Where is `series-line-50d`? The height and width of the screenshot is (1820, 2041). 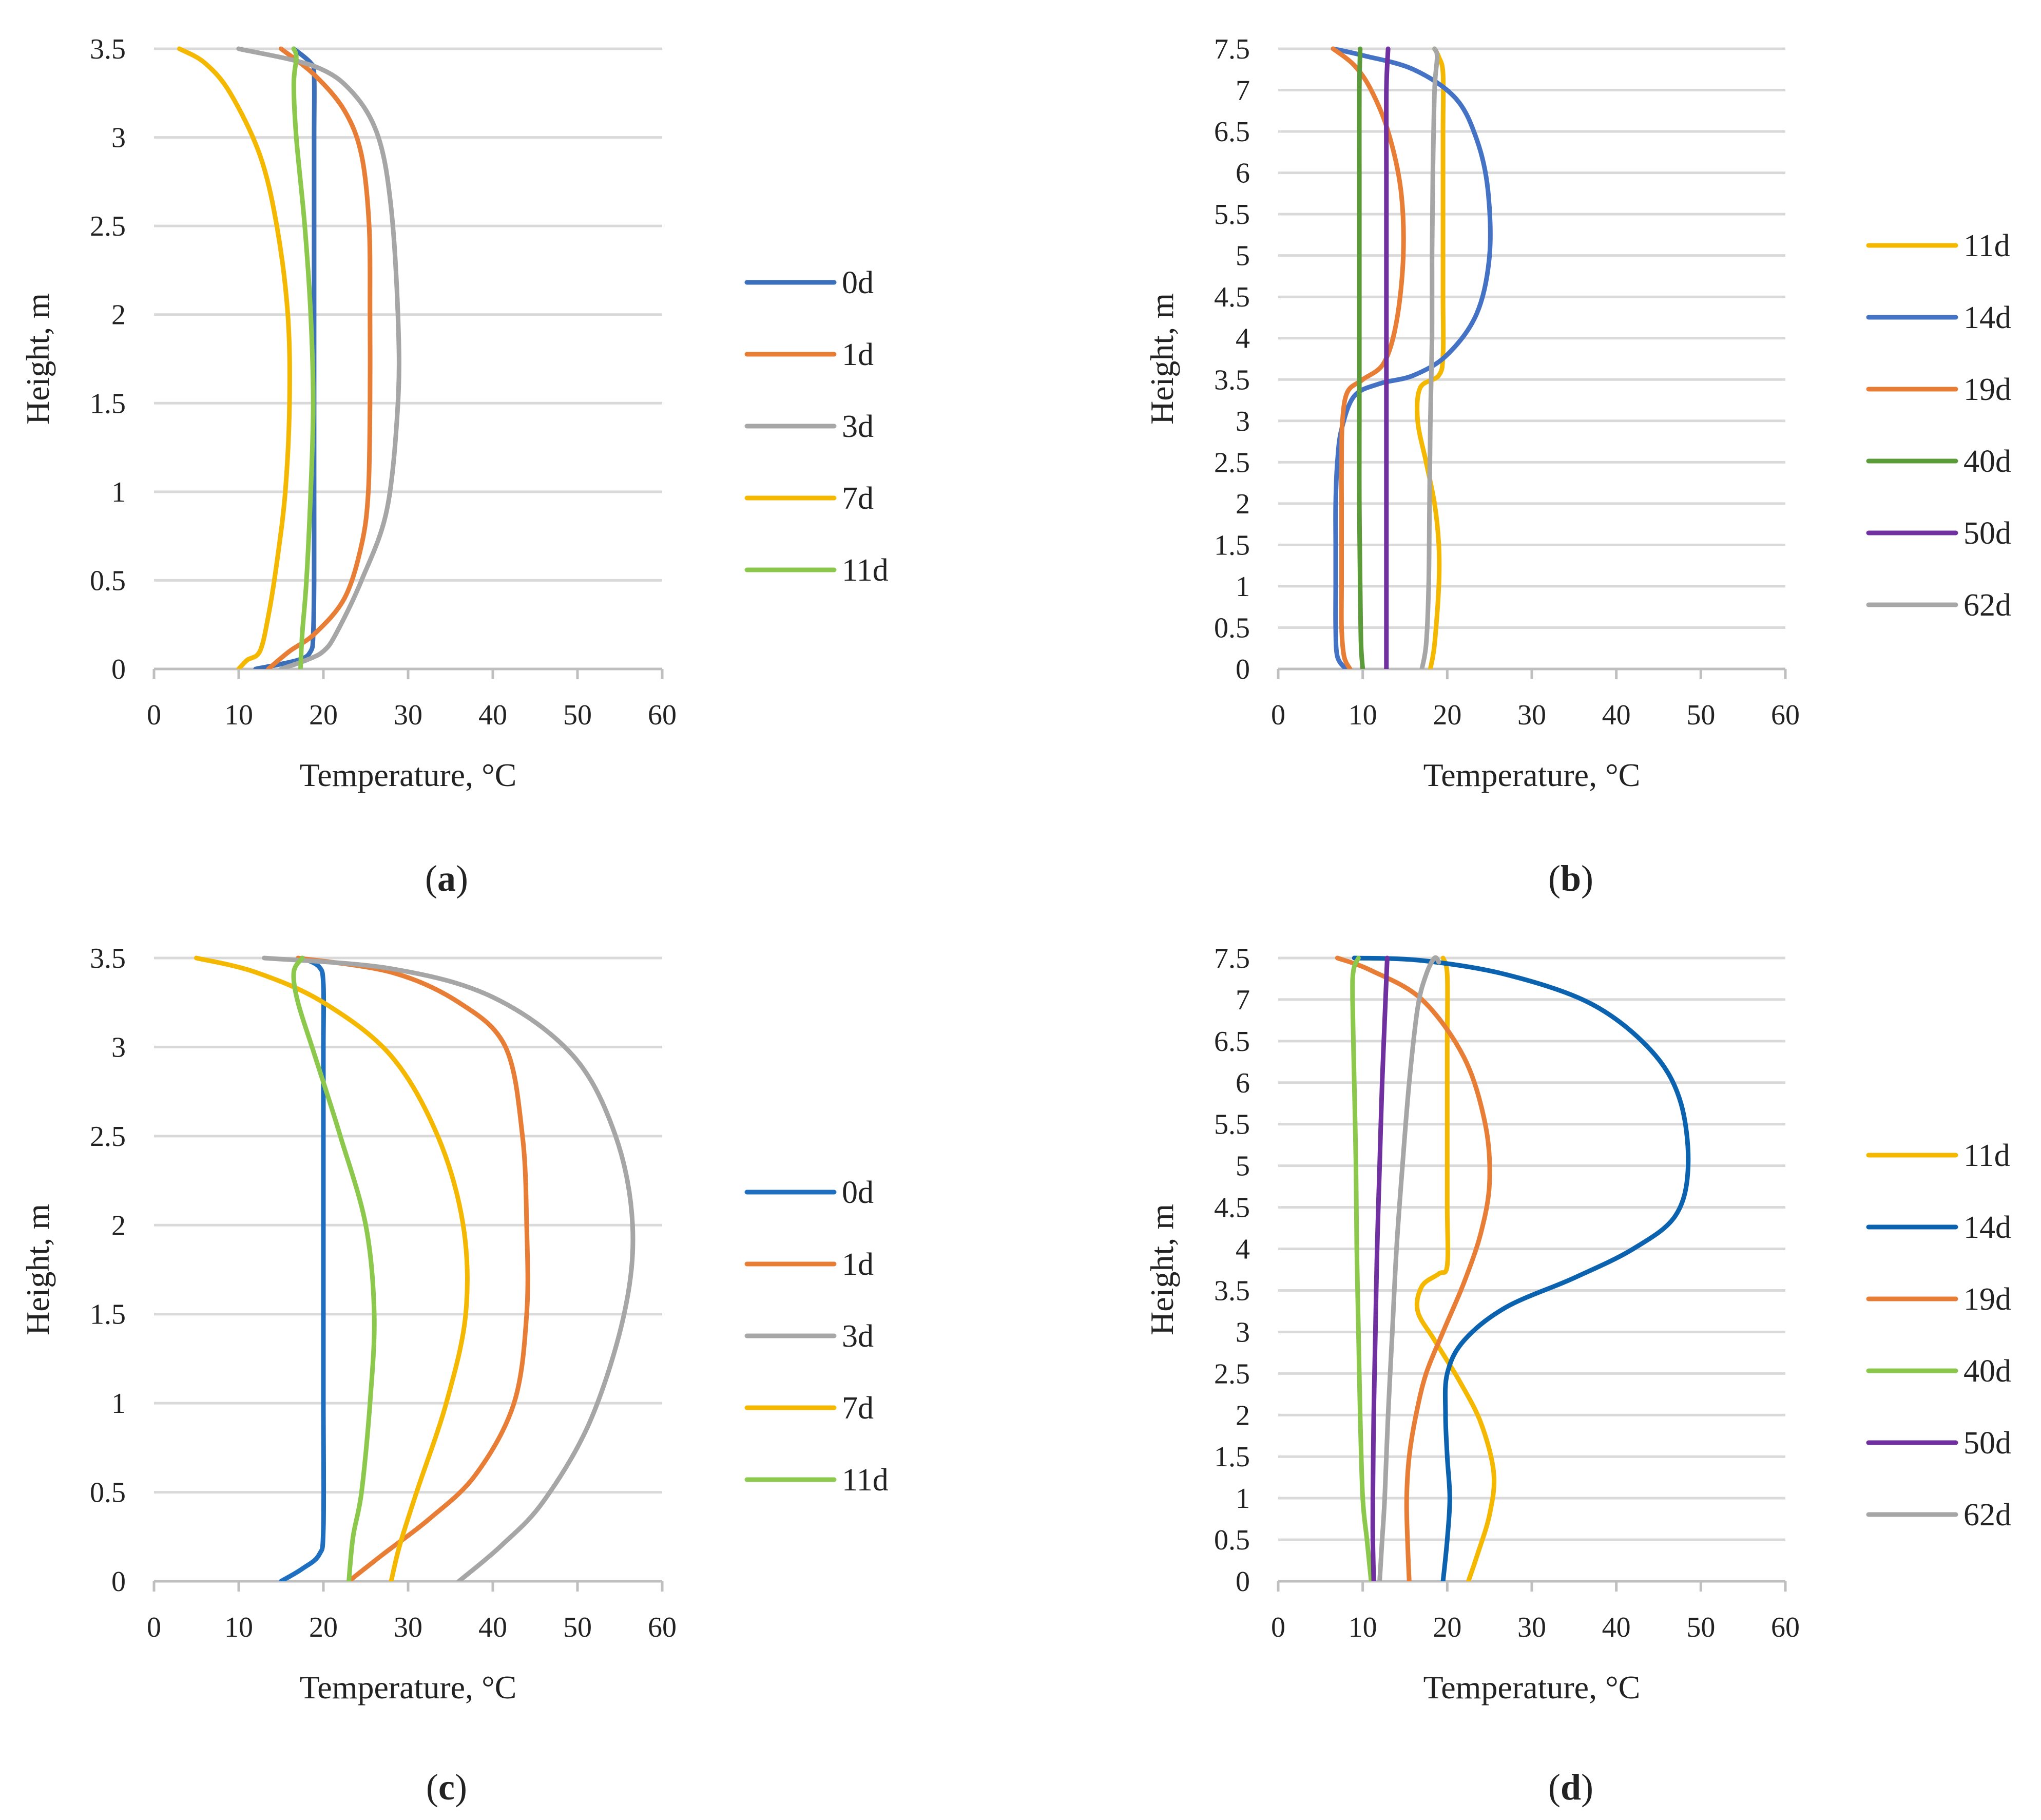 series-line-50d is located at coordinates (1388, 357).